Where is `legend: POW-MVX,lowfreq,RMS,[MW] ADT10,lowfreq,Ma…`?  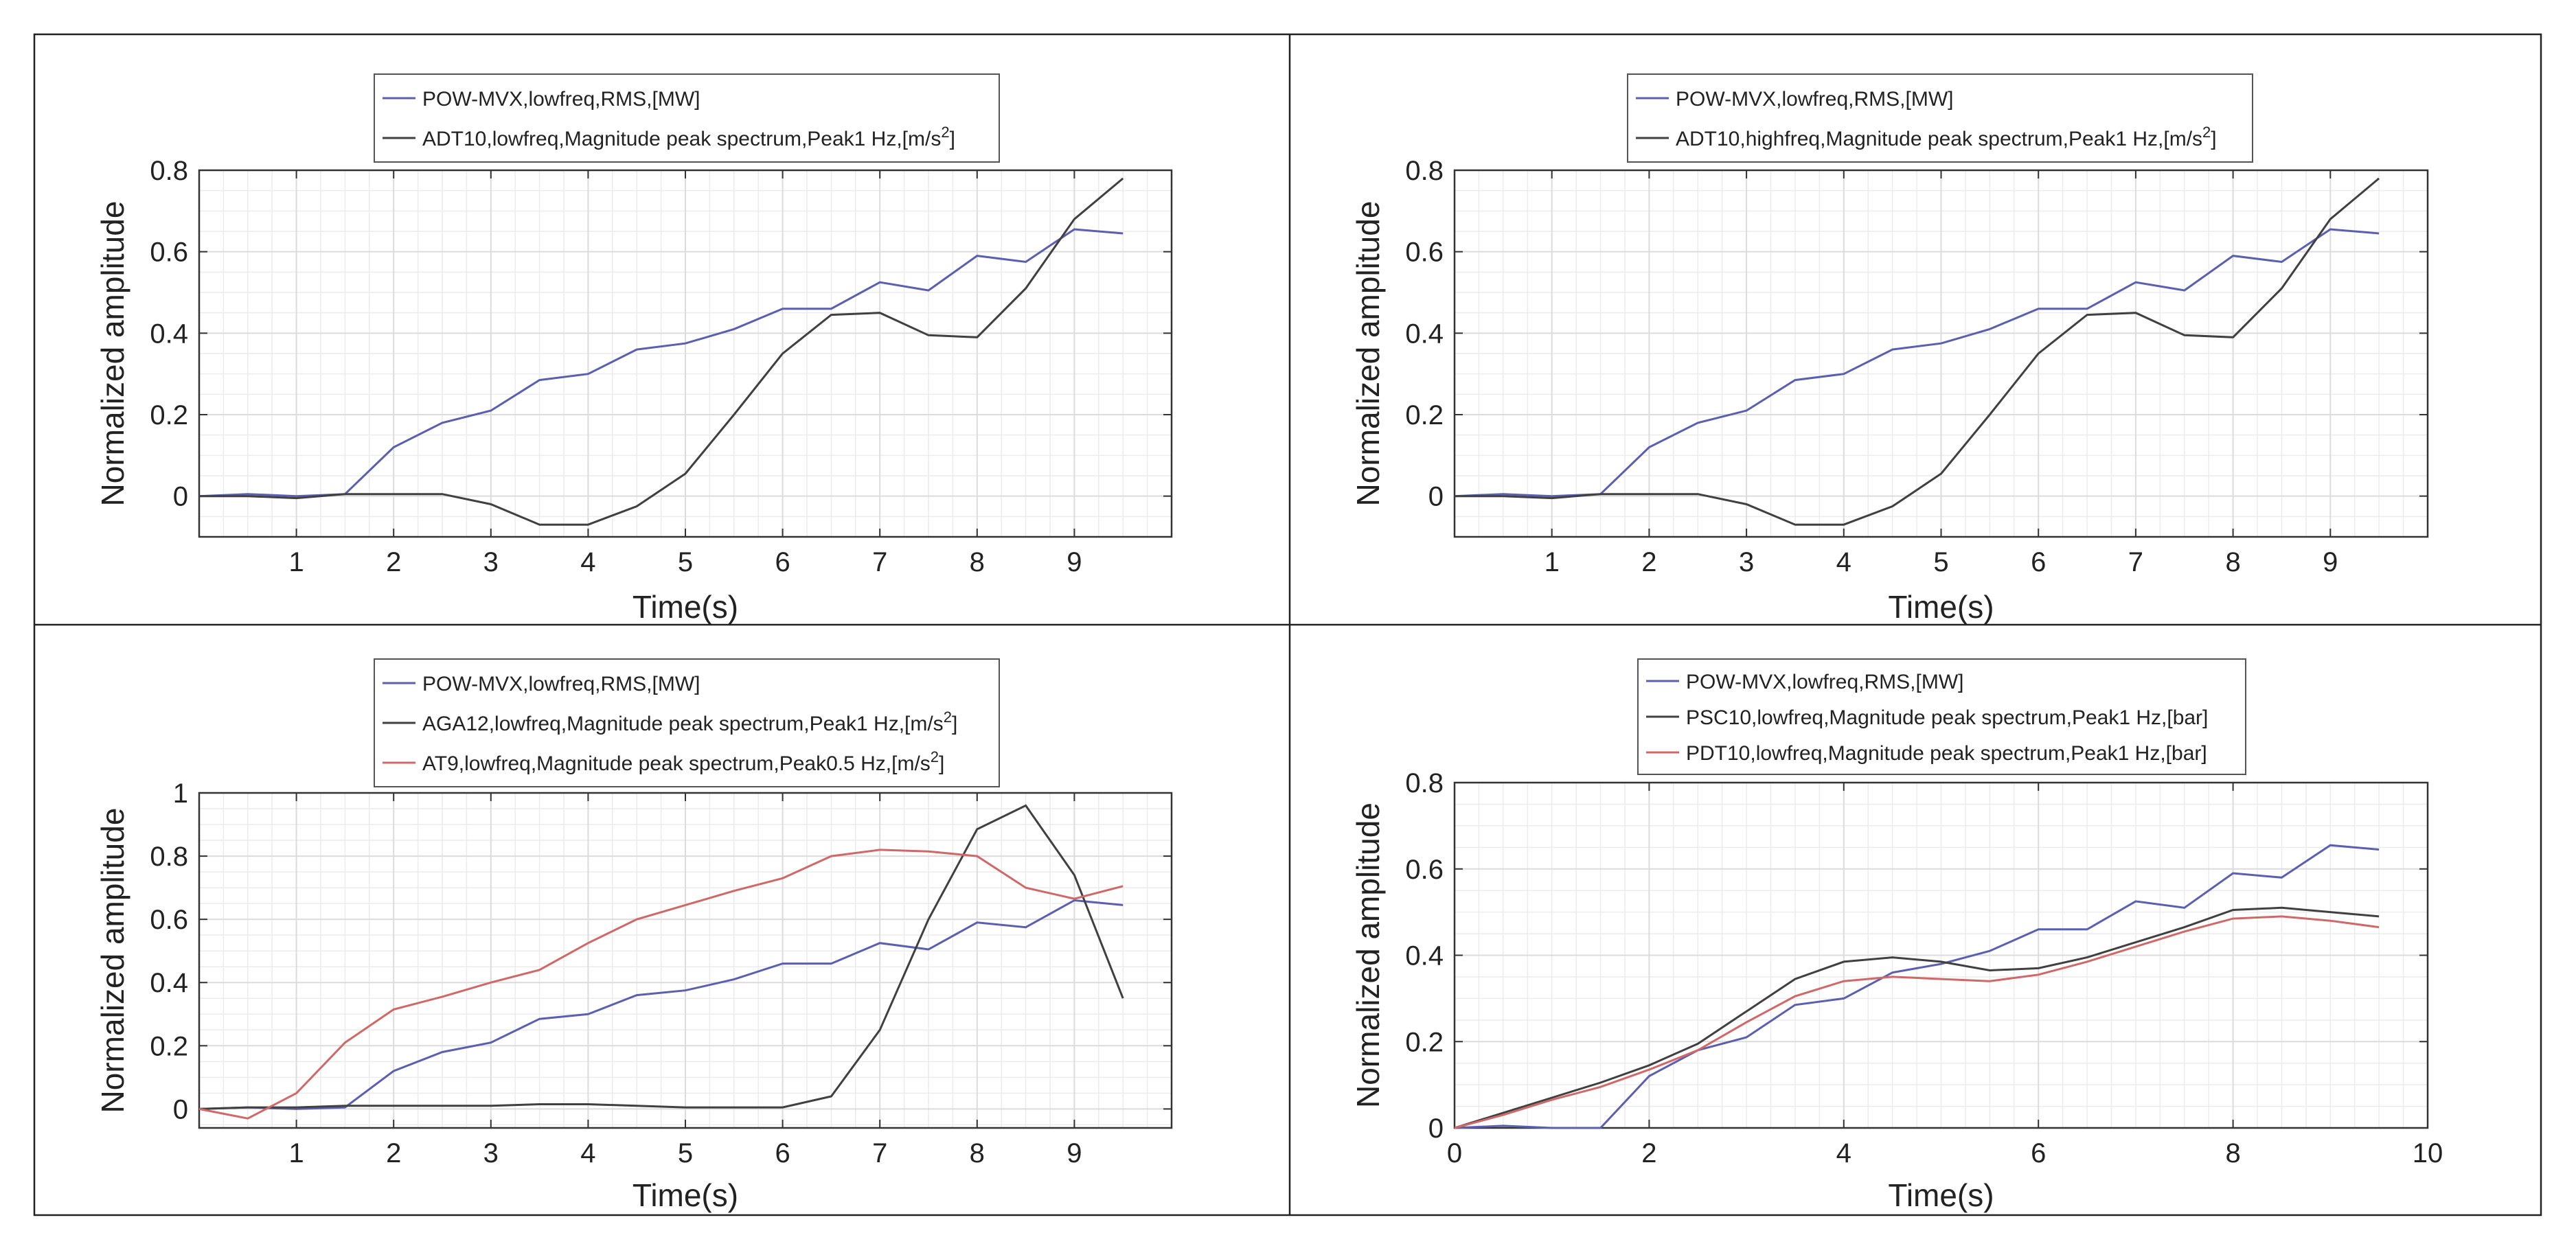
legend: POW-MVX,lowfreq,RMS,[MW] ADT10,lowfreq,Ma… is located at coordinates (687, 118).